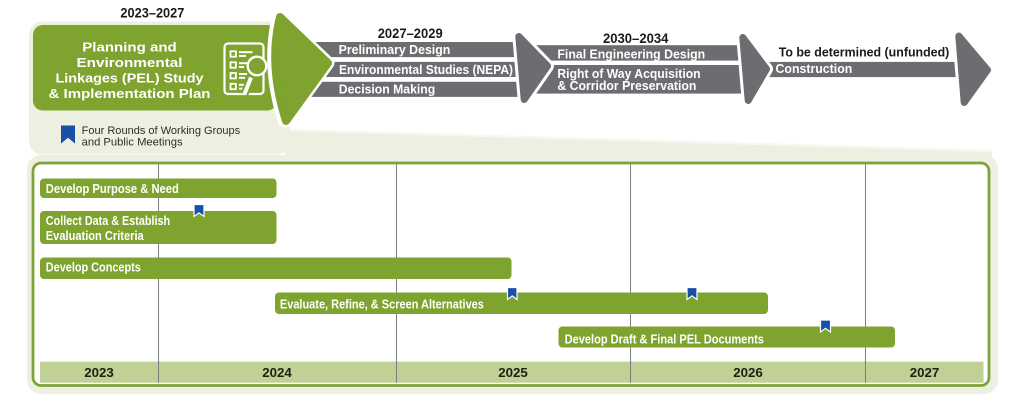  What do you see at coordinates (152, 12) in the screenshot?
I see `svg-text: 2023–2027` at bounding box center [152, 12].